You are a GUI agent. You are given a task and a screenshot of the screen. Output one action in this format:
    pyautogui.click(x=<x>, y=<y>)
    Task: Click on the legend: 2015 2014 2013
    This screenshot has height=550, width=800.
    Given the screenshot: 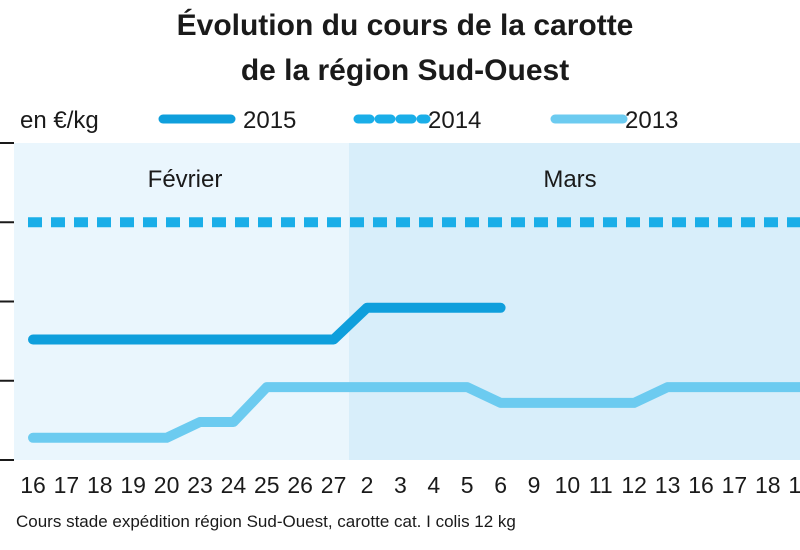 What is the action you would take?
    pyautogui.click(x=418, y=120)
    